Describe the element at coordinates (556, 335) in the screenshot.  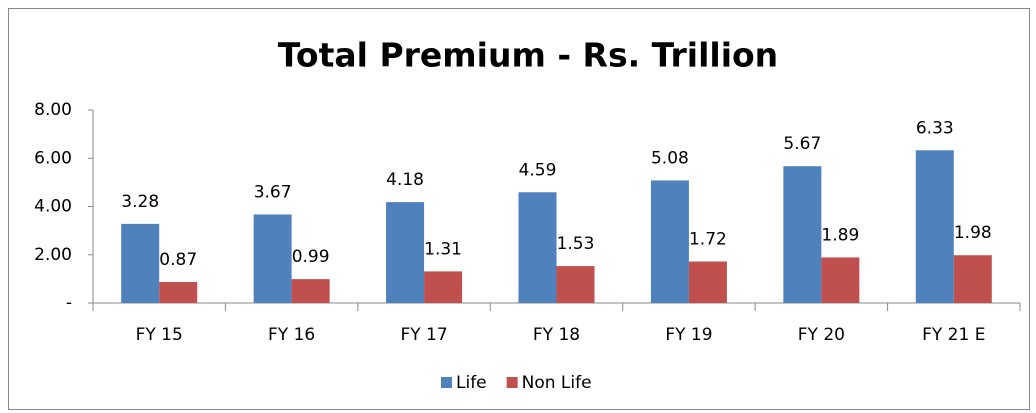
I see `x-tick-label: FY 18` at that location.